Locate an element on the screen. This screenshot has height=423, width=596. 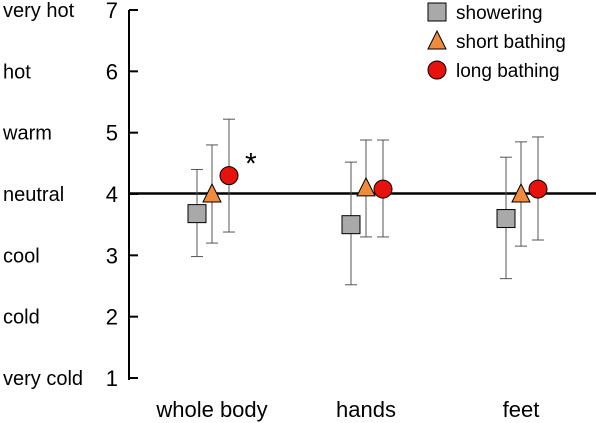
y-descriptor-label: hot is located at coordinates (17, 72).